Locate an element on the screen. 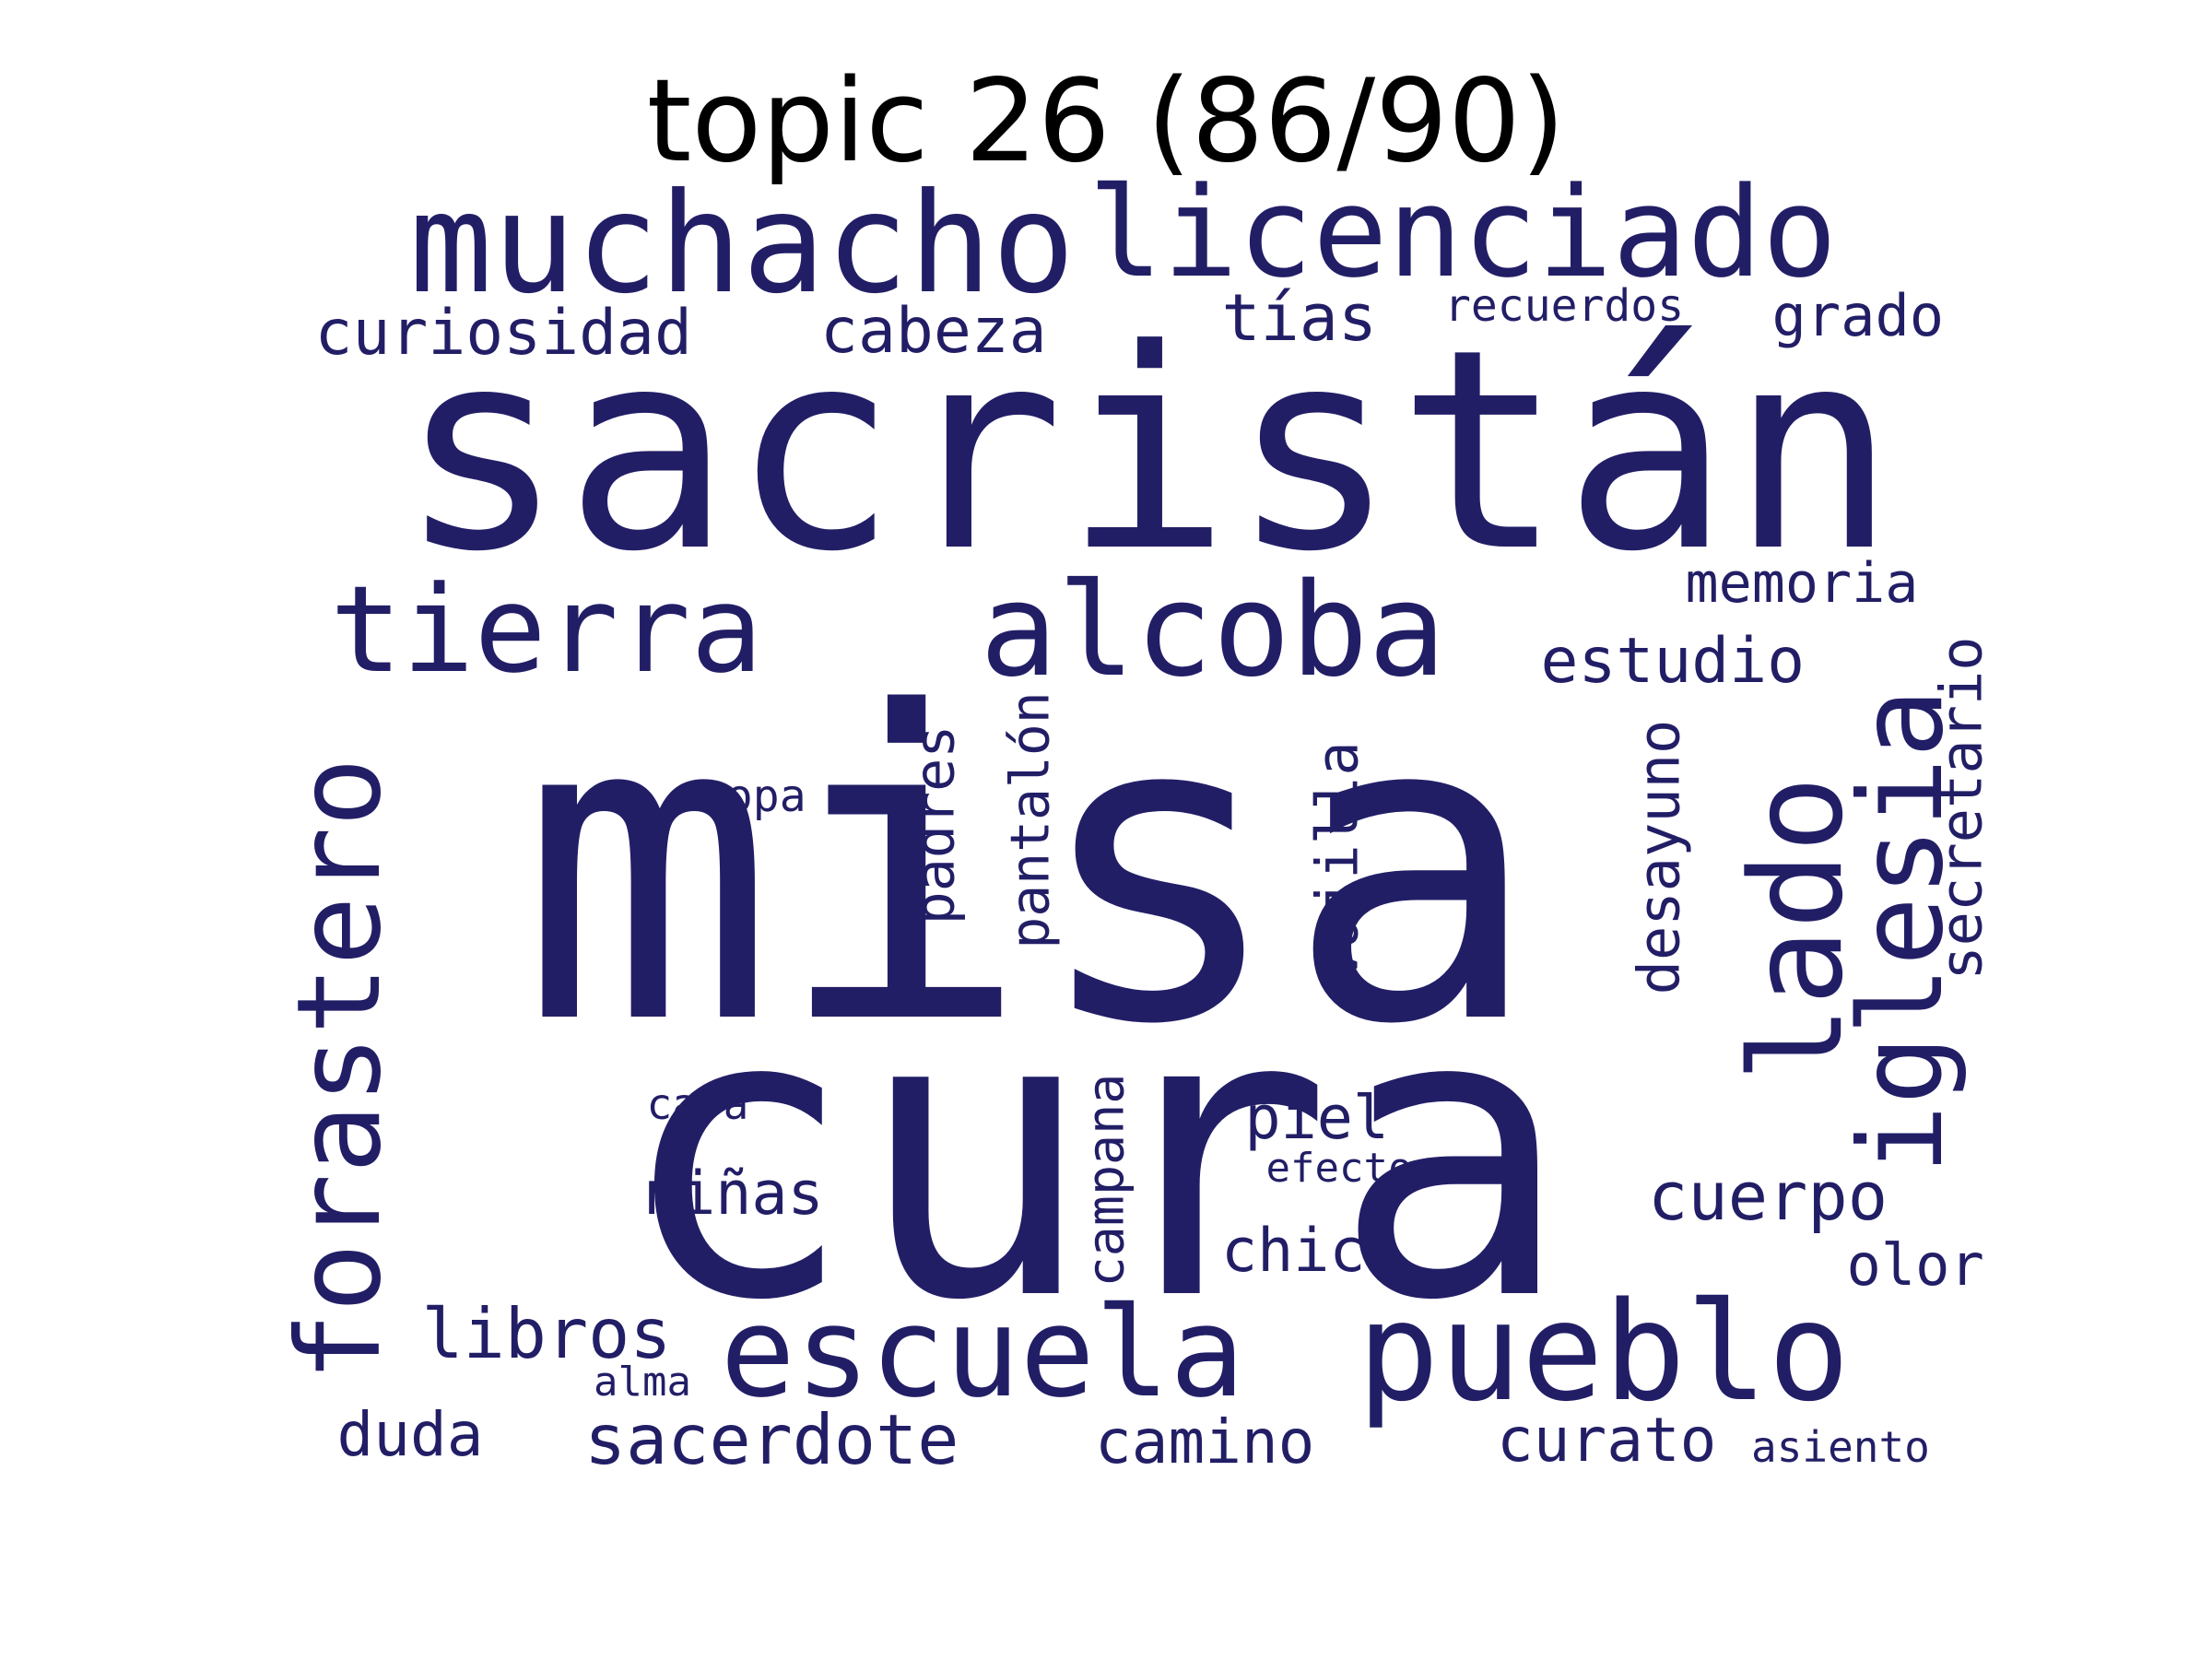  word-ropa: ropa is located at coordinates (753, 796).